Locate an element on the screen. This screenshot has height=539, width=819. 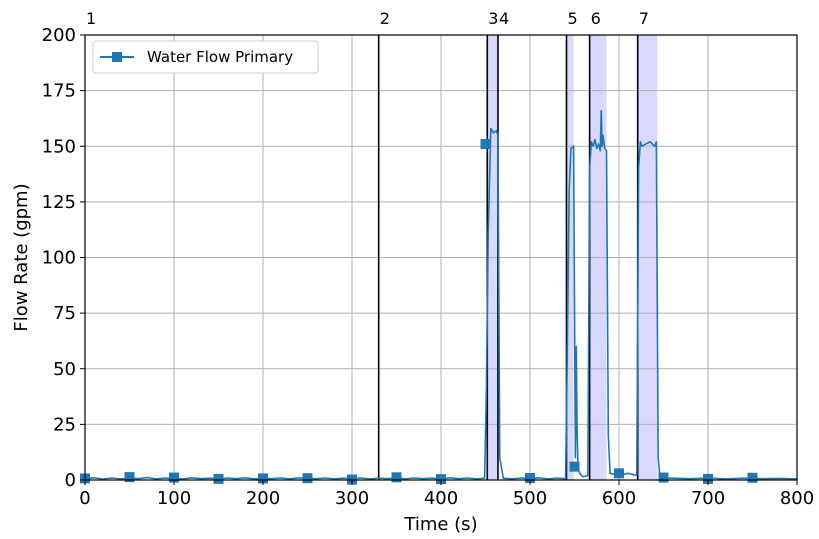
y-tick-label-100: 100 is located at coordinates (59, 258).